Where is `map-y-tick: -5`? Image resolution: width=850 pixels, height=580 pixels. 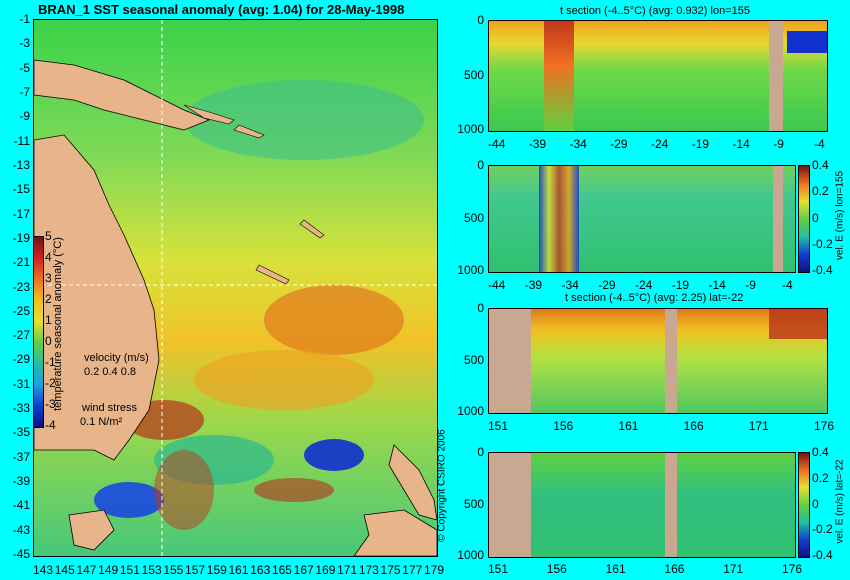
map-y-tick: -5 is located at coordinates (24, 67).